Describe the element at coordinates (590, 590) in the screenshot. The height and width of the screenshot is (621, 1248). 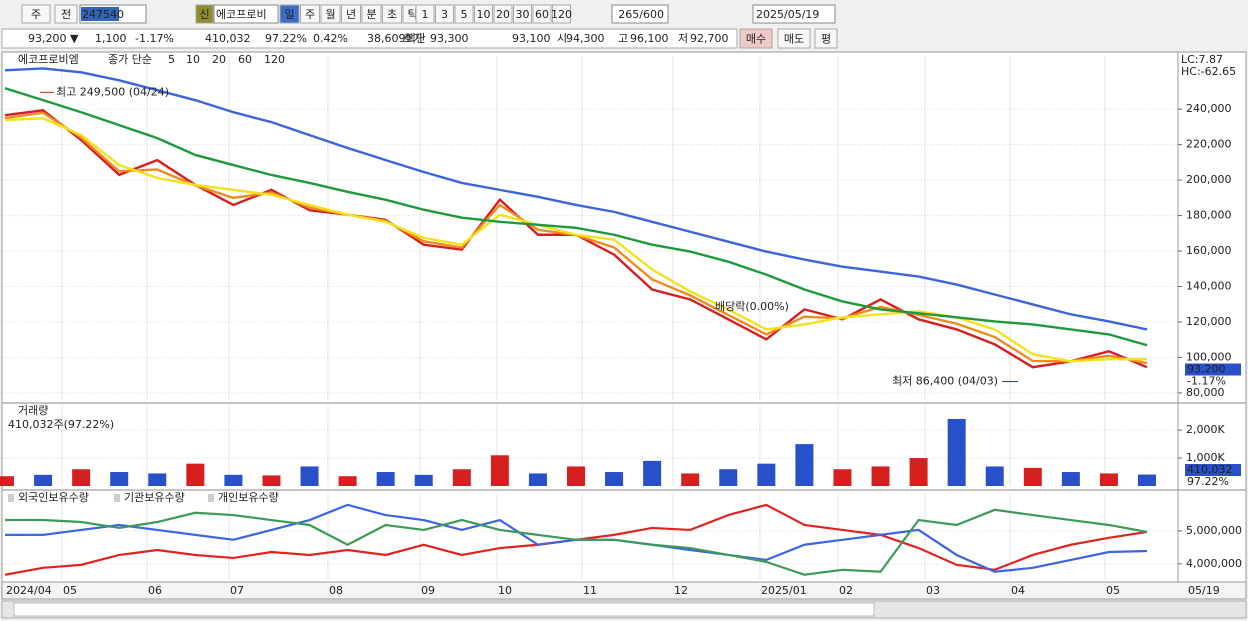
I see `x-tick-label: 11` at that location.